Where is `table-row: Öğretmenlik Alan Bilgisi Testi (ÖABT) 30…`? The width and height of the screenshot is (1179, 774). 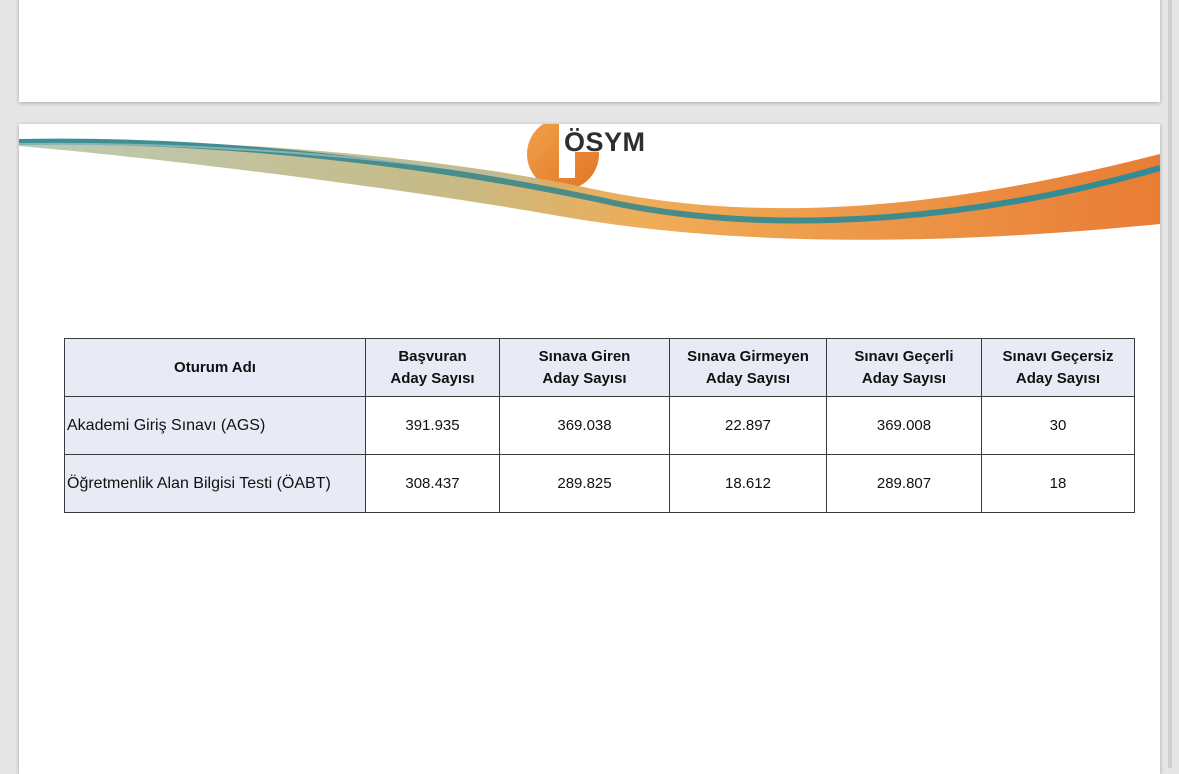
table-row: Öğretmenlik Alan Bilgisi Testi (ÖABT) 30… is located at coordinates (599, 483).